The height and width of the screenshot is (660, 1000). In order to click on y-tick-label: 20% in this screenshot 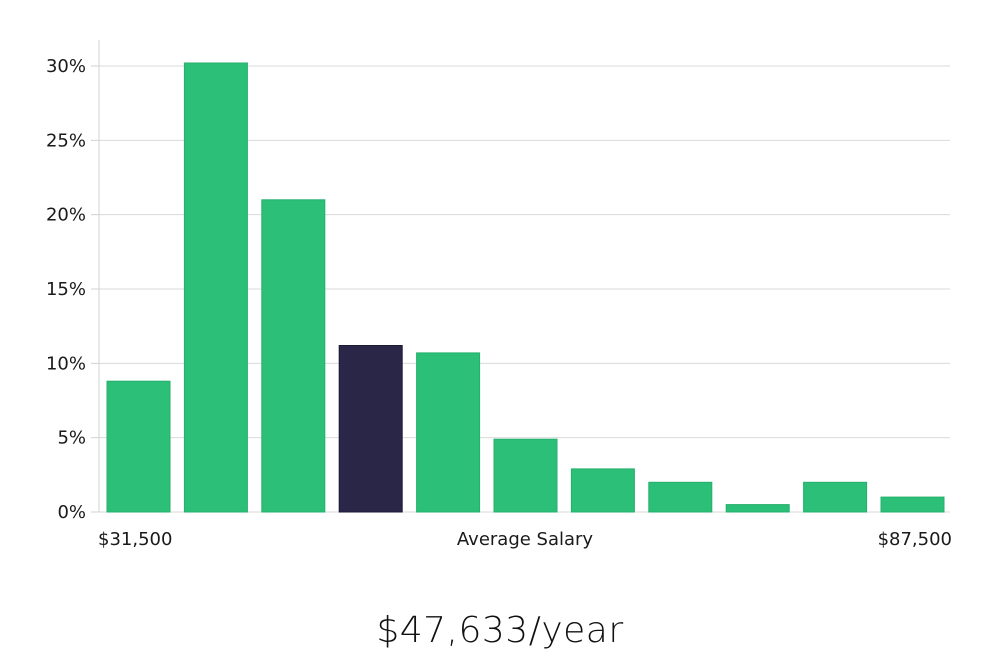, I will do `click(66, 215)`.